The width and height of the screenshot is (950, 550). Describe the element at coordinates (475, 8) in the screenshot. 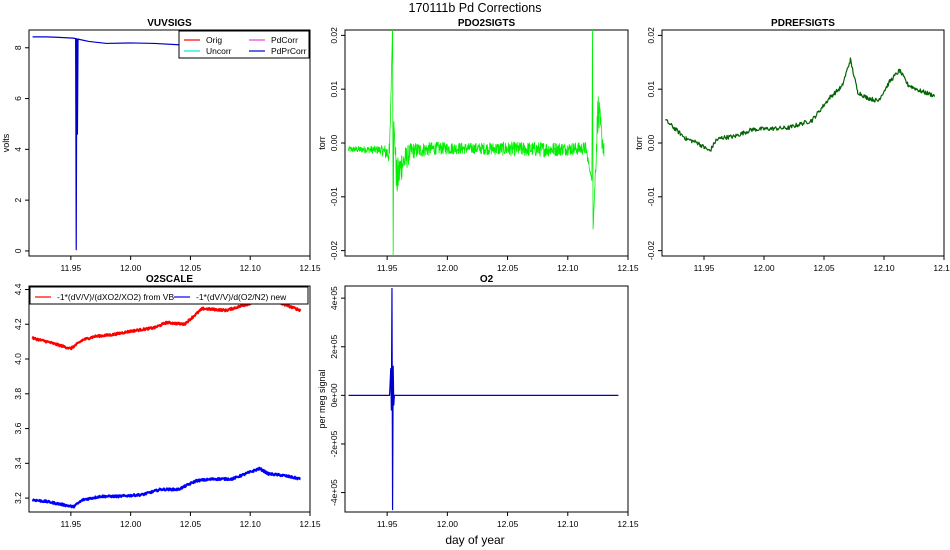

I see `figure-title: 170111b Pd Corrections` at that location.